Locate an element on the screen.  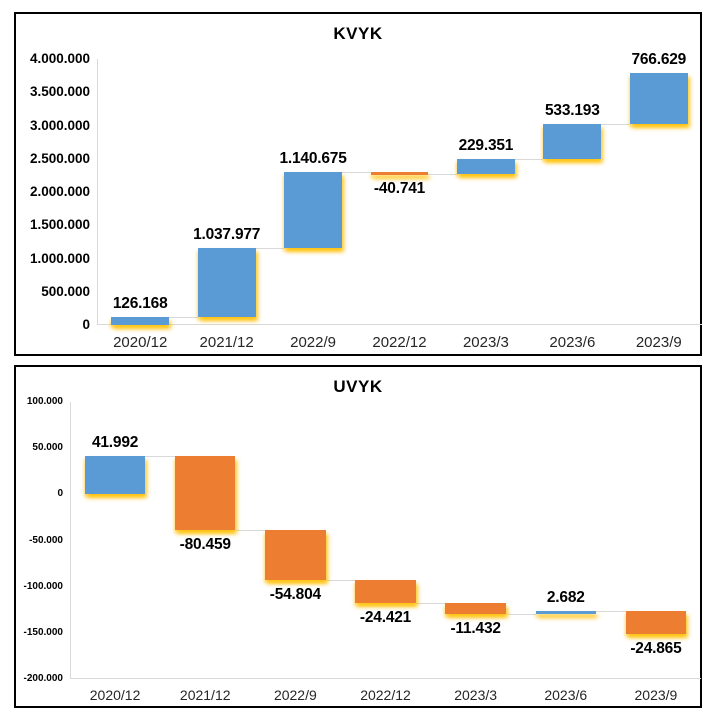
value-label: 1.037.977 is located at coordinates (227, 234).